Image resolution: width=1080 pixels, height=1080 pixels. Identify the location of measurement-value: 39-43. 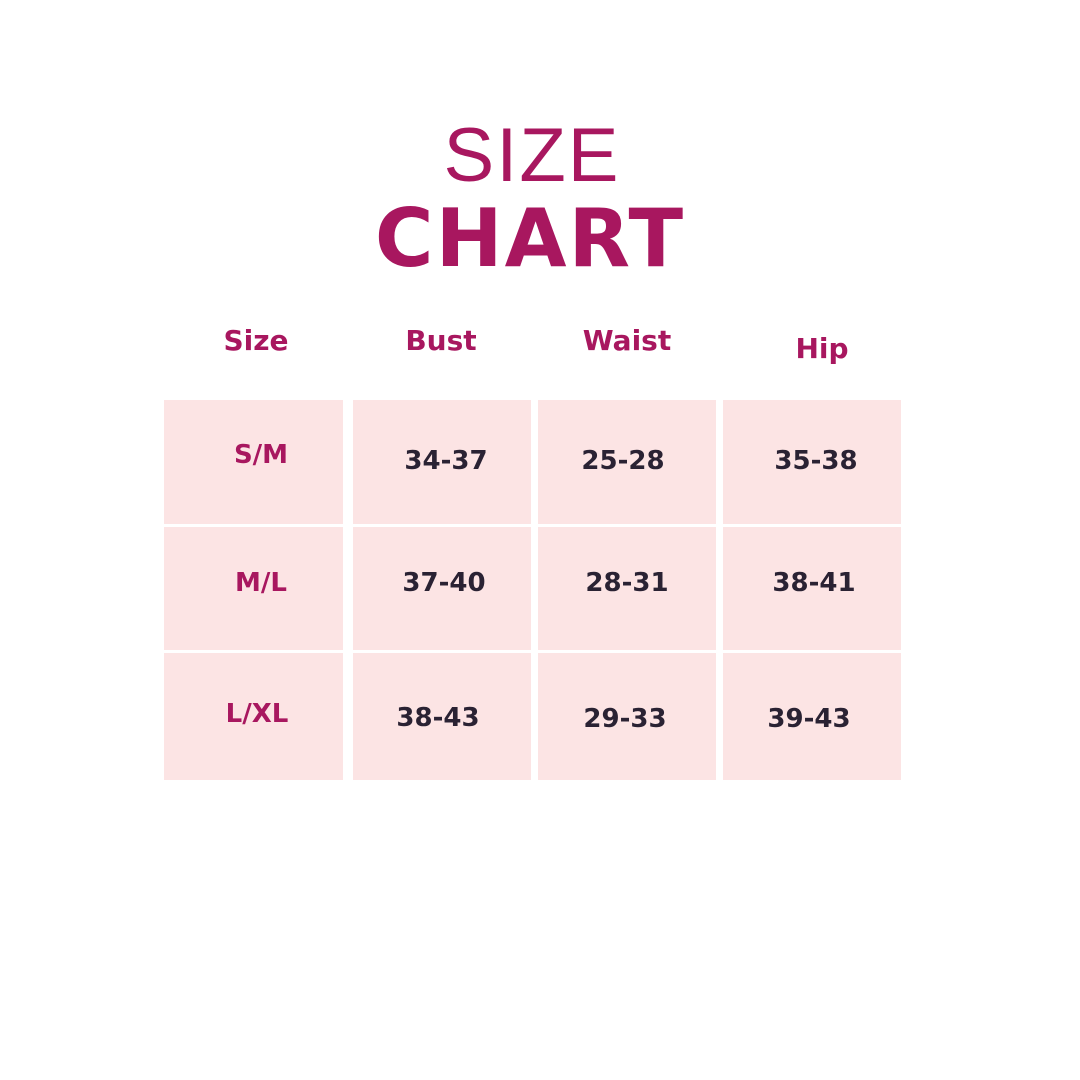
(809, 719).